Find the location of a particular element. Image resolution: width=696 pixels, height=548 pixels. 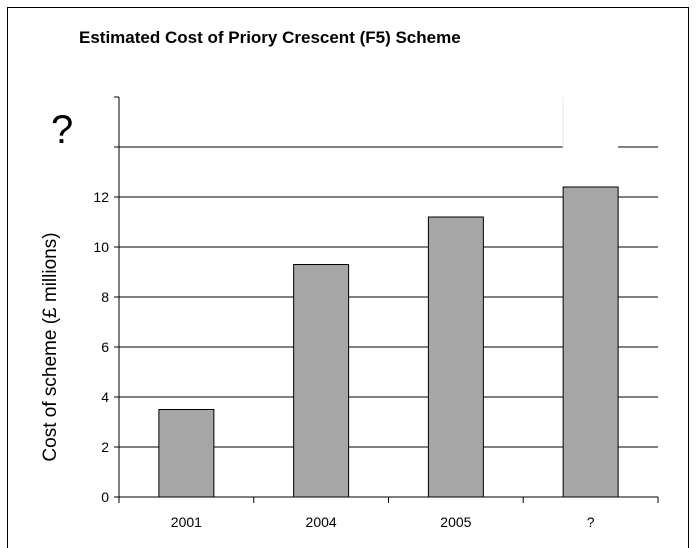

x-tick-label: ? is located at coordinates (591, 522).